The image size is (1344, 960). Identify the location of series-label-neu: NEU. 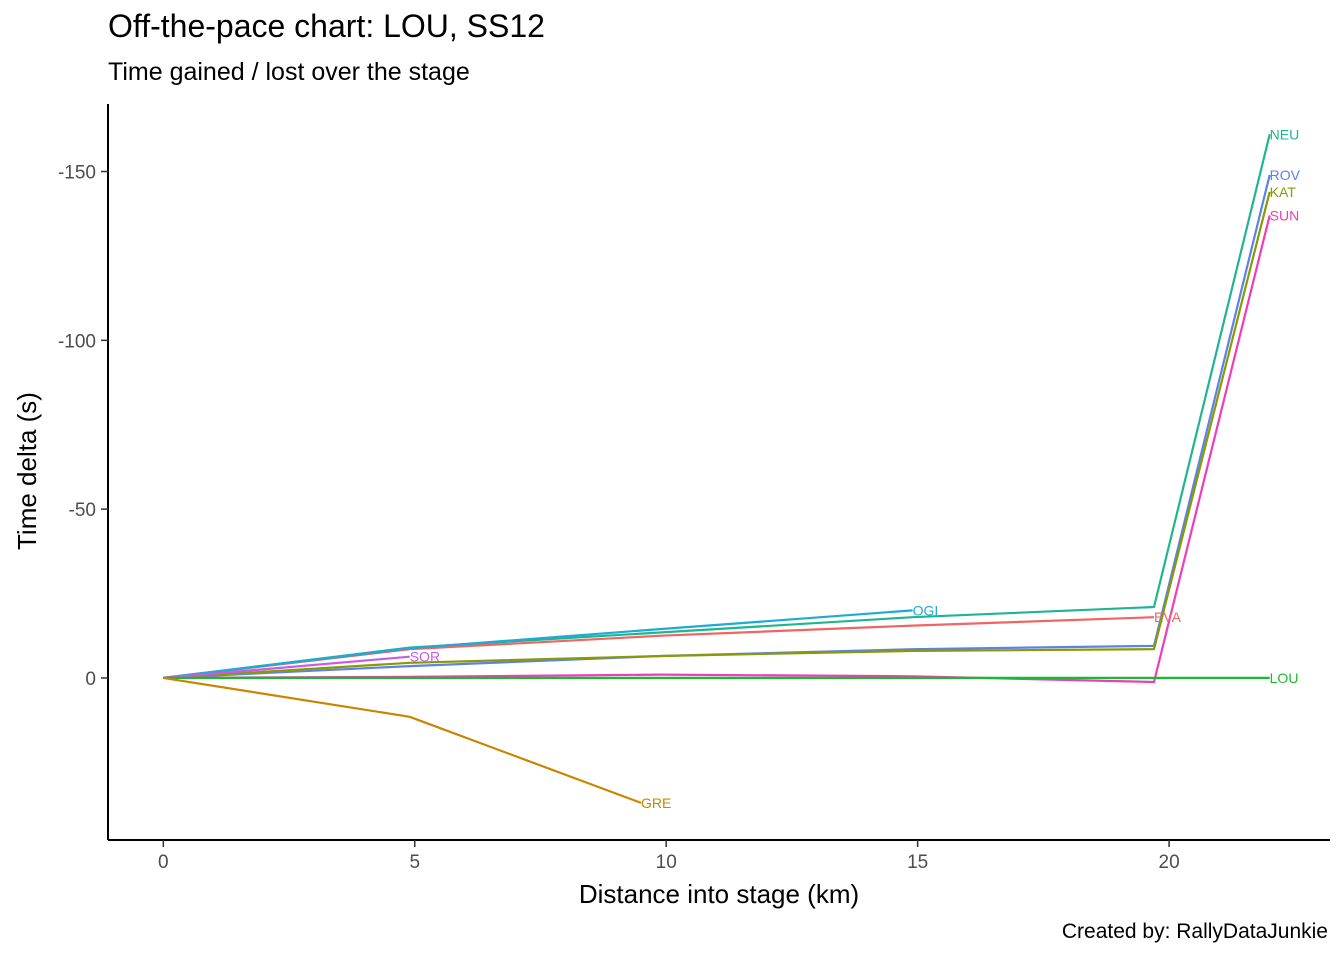
(1285, 134).